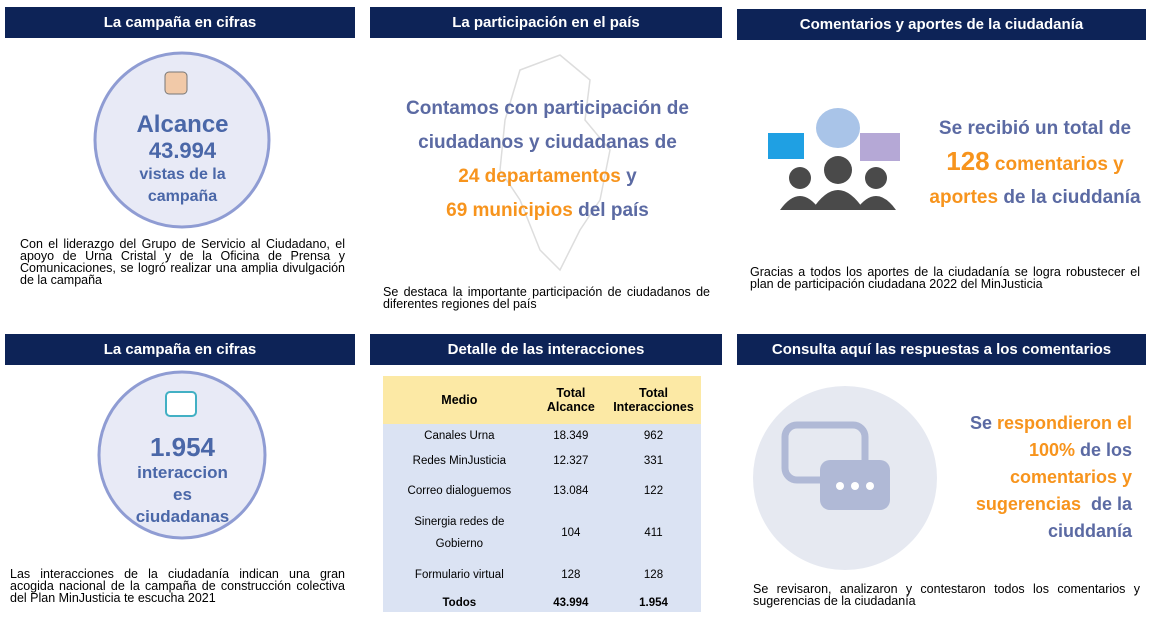  I want to click on text-segment: interaccion, so click(182, 472).